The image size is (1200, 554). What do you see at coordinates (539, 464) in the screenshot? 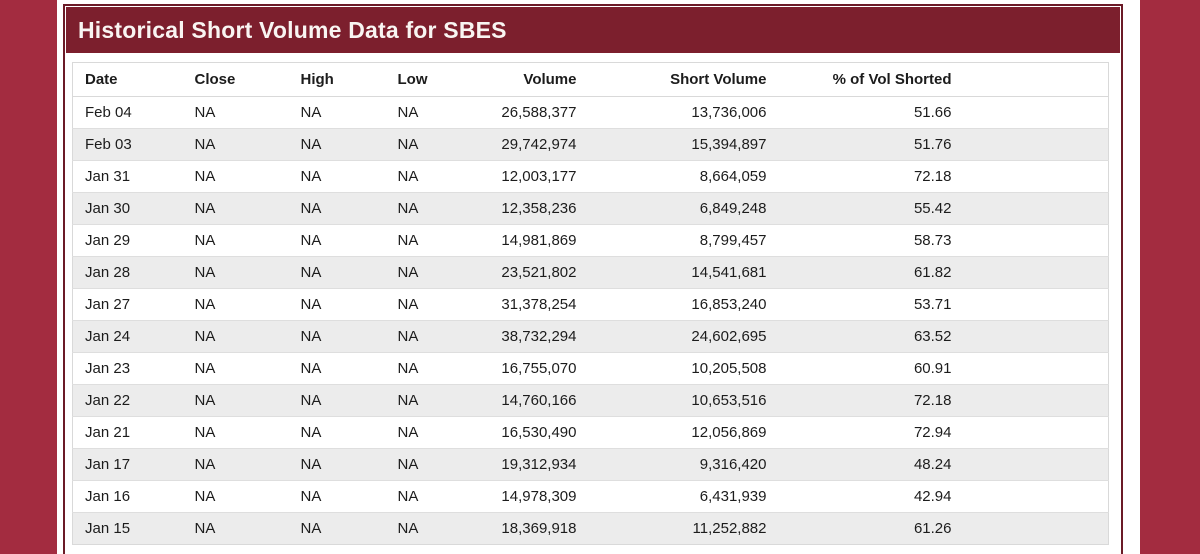
I see `cell-volume: 19,312,934` at bounding box center [539, 464].